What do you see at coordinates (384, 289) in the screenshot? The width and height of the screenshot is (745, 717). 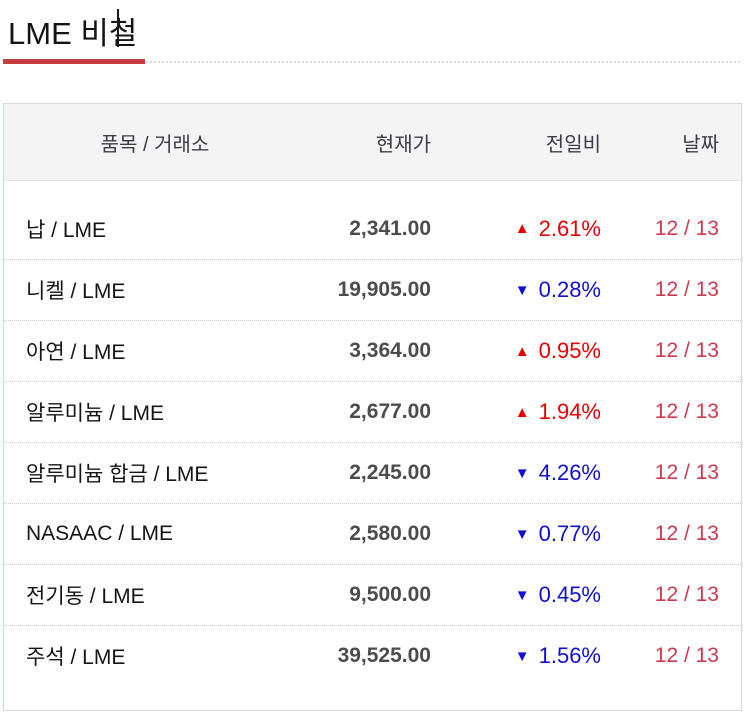 I see `current-price: 19,905.00` at bounding box center [384, 289].